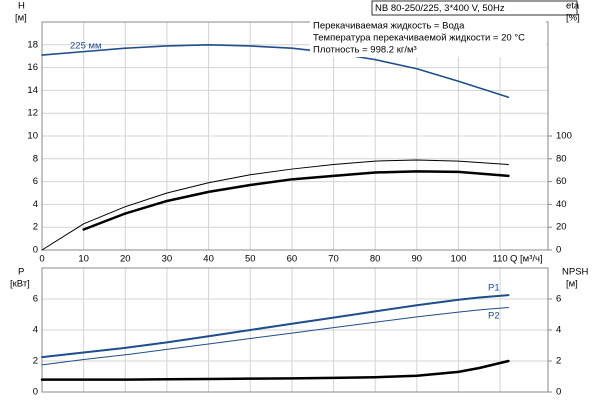  Describe the element at coordinates (21, 272) in the screenshot. I see `y-axis-label: P` at that location.